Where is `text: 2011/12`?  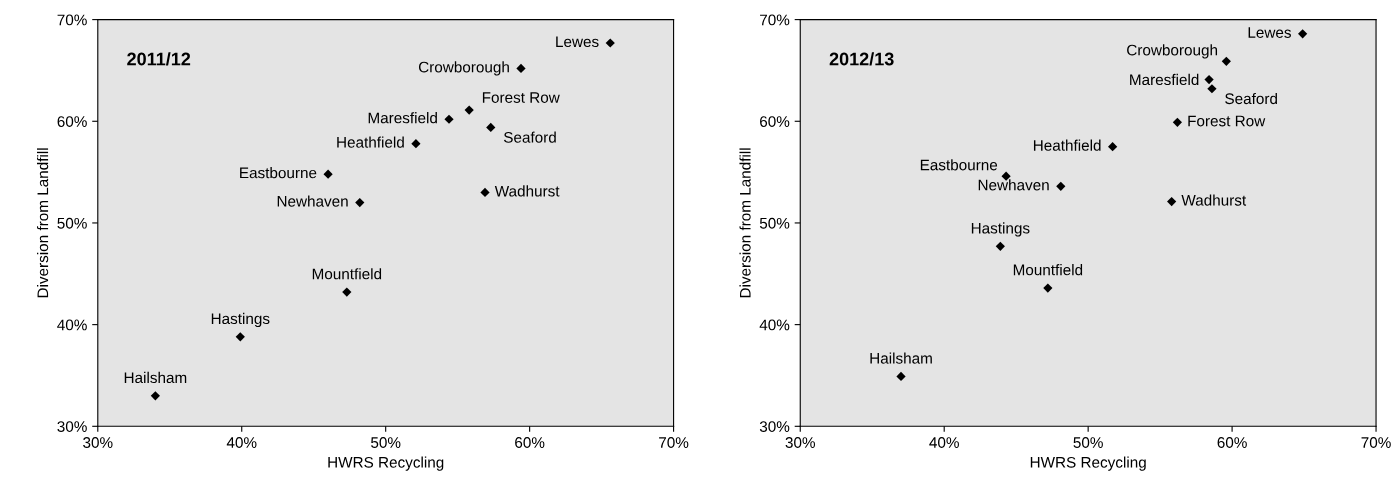 text: 2011/12 is located at coordinates (159, 59).